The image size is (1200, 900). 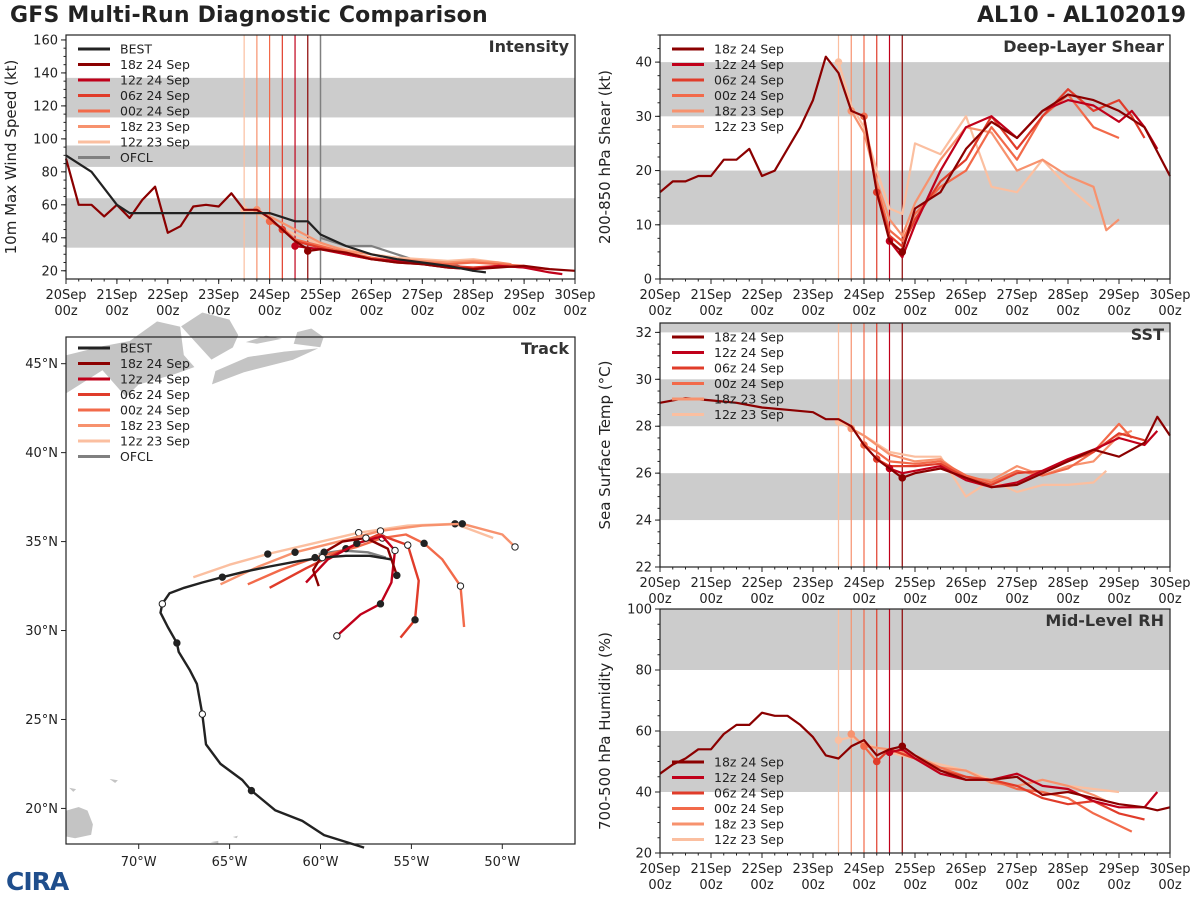 I want to click on y-tick-label: 60, so click(x=49, y=205).